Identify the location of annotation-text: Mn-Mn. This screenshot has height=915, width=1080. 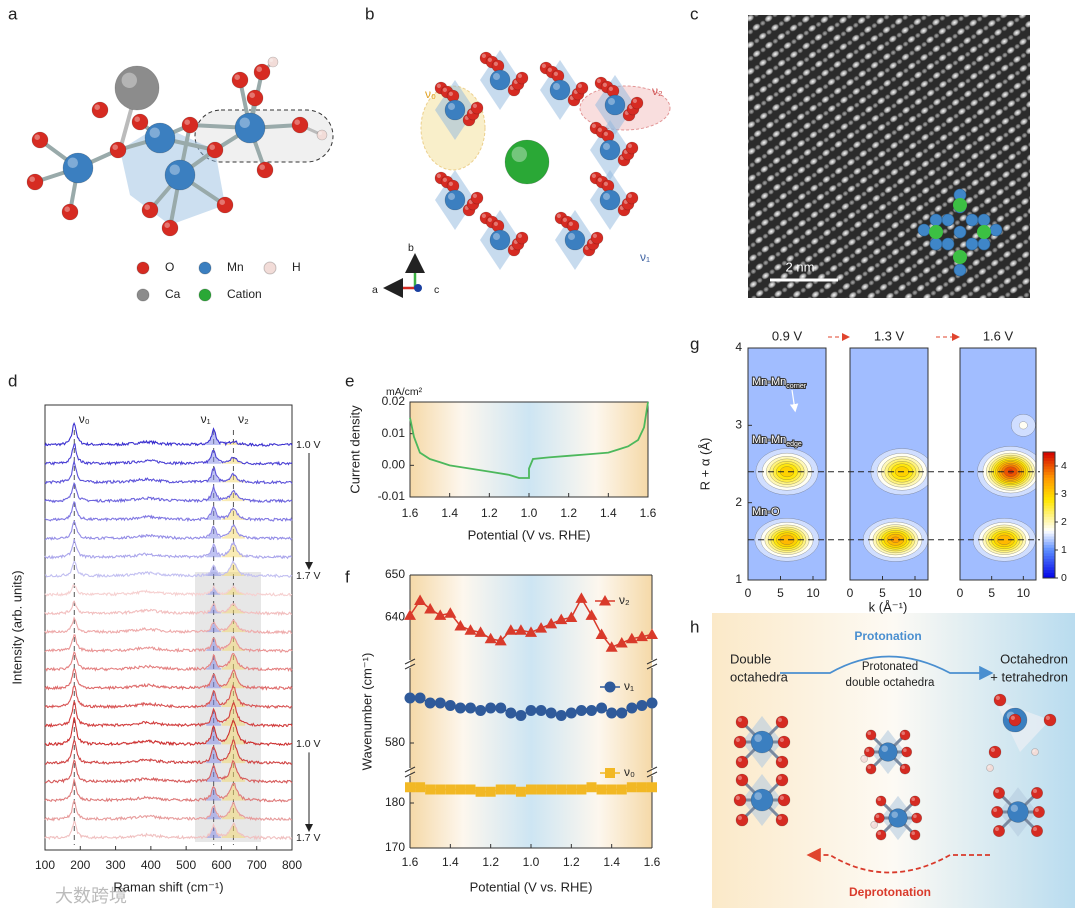
(769, 440).